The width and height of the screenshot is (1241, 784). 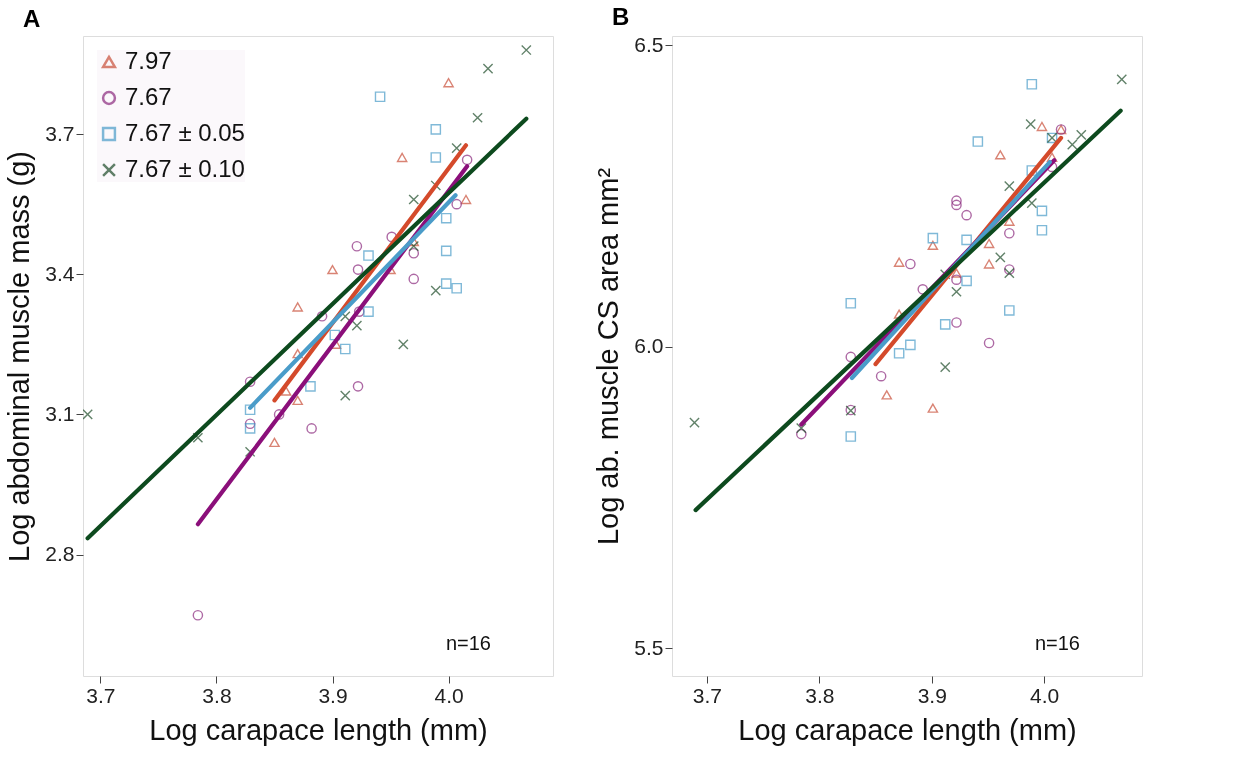 I want to click on y-tick-label: 6.0, so click(x=649, y=346).